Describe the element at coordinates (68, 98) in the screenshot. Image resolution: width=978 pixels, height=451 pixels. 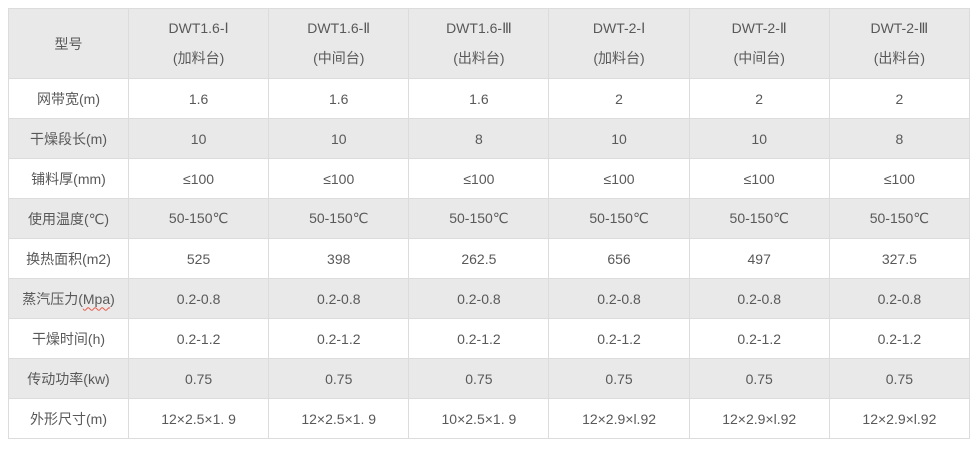
I see `row-label: 网带宽(m)` at that location.